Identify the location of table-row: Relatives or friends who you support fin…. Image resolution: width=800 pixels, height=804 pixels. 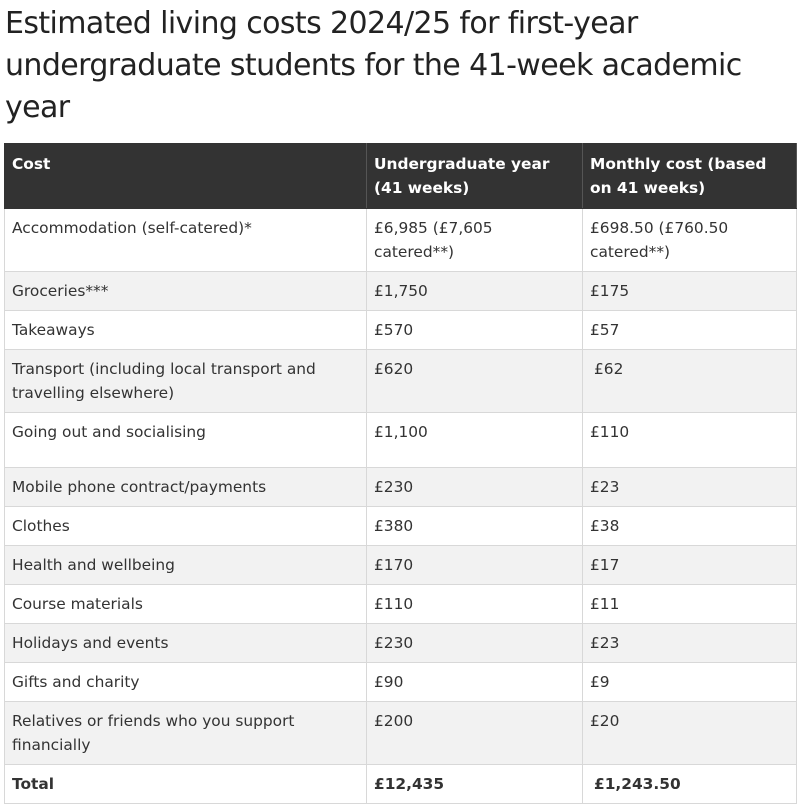
(400, 733).